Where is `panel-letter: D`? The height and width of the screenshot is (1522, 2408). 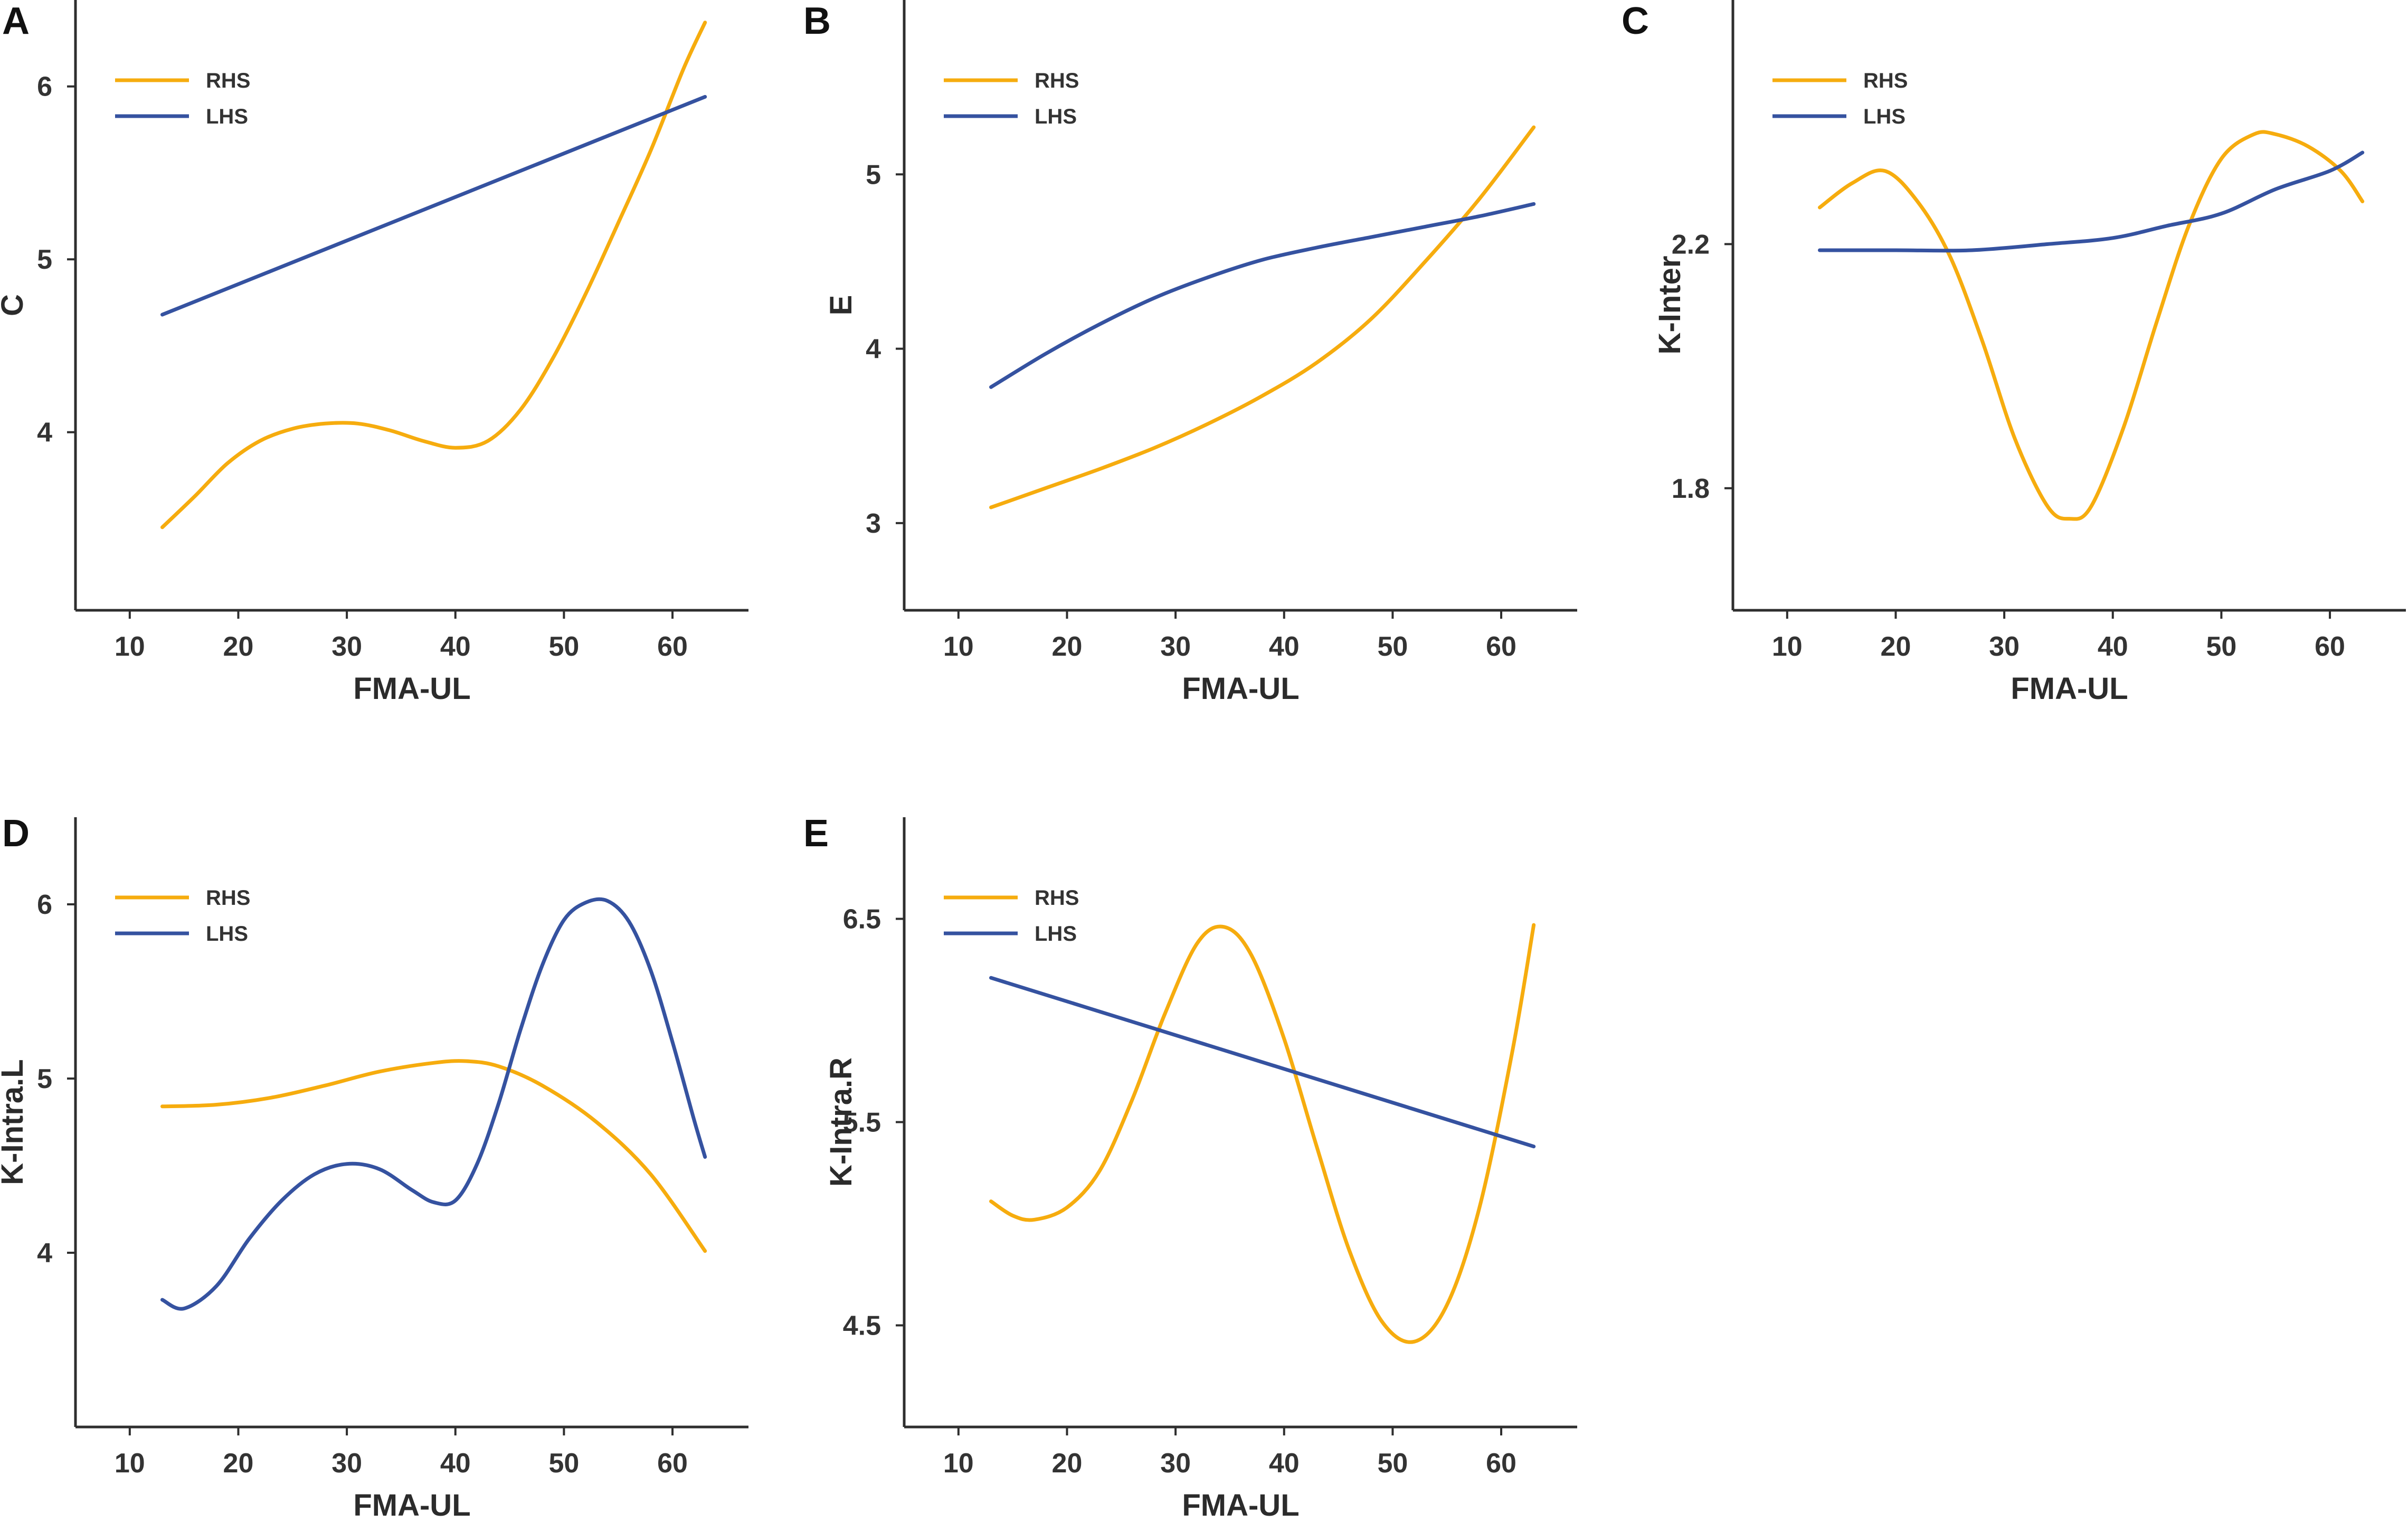 panel-letter: D is located at coordinates (16, 833).